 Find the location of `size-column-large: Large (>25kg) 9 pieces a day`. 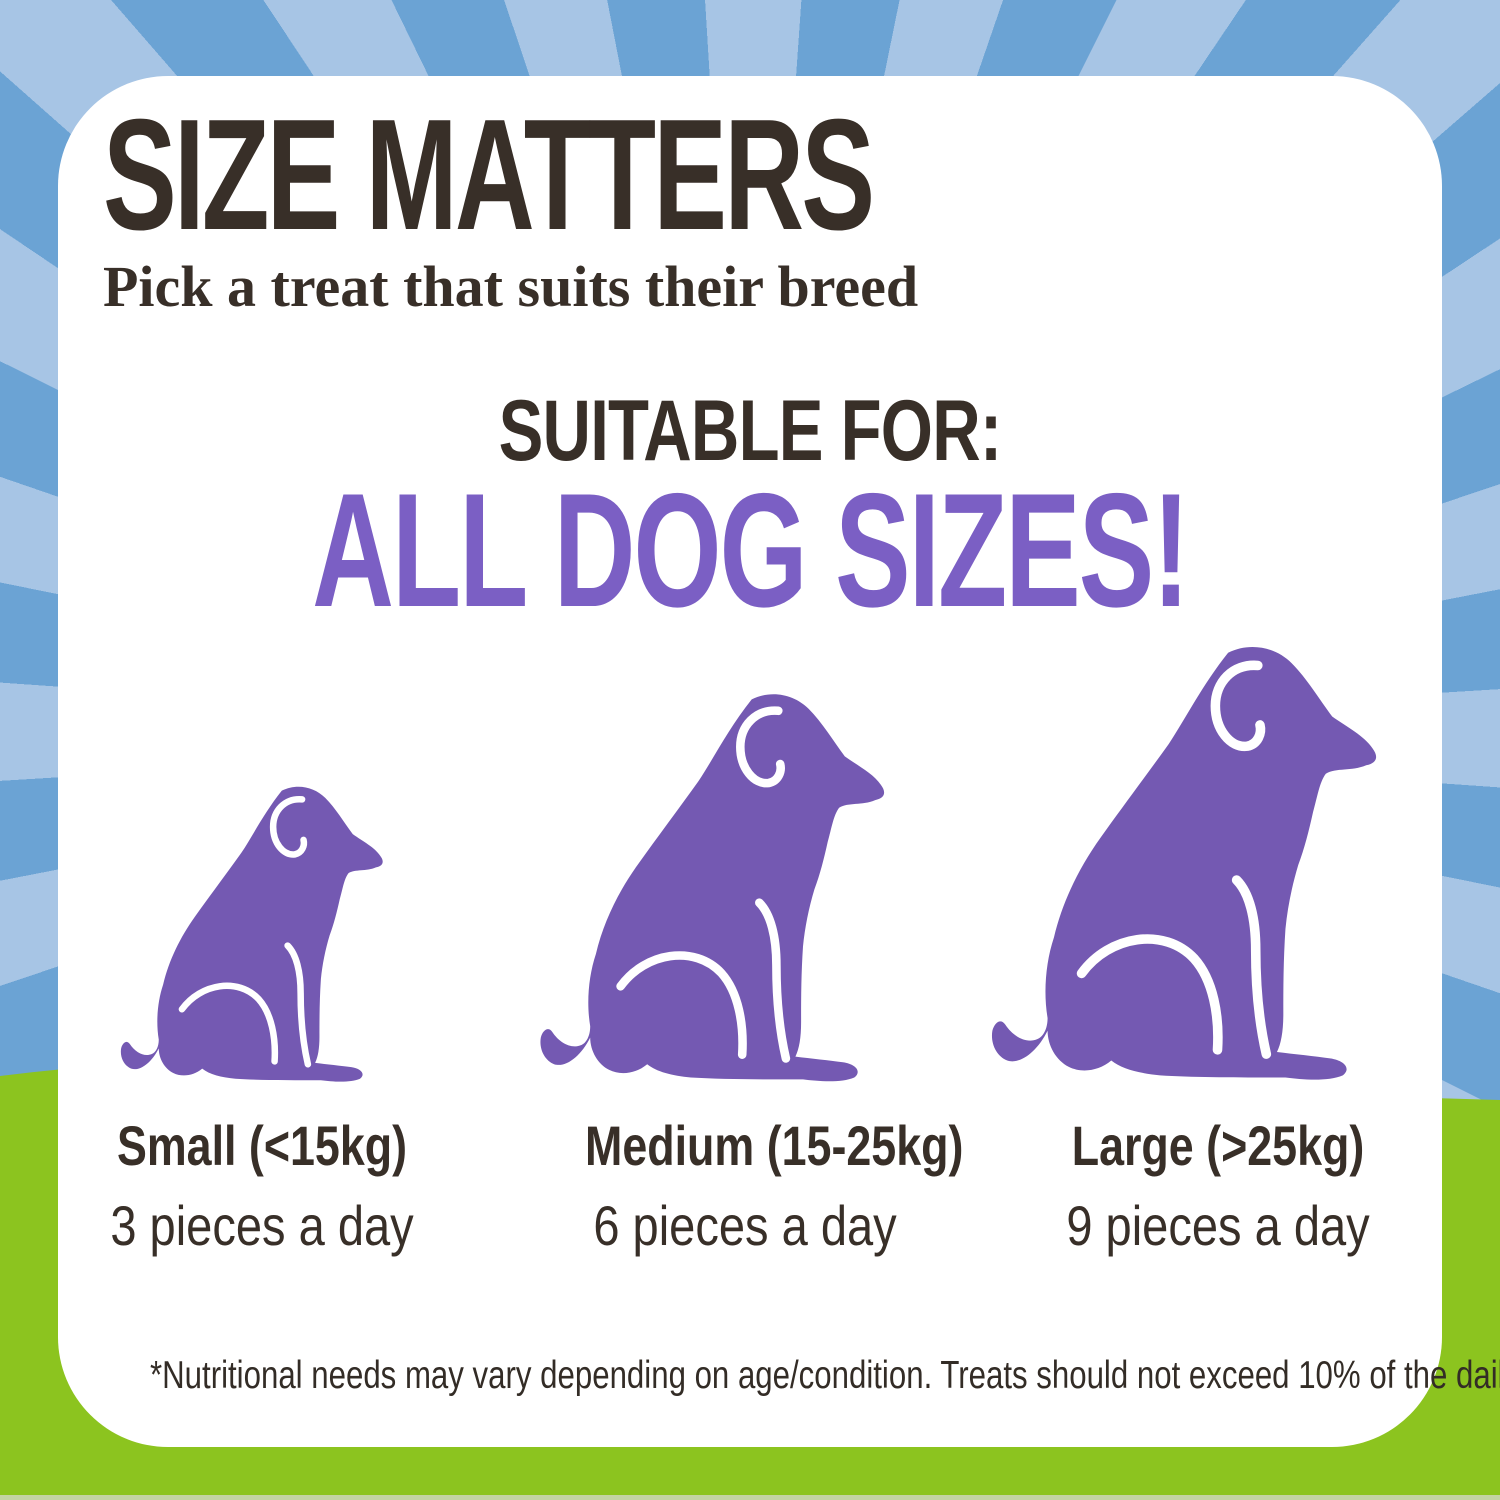

size-column-large: Large (>25kg) 9 pieces a day is located at coordinates (1218, 1186).